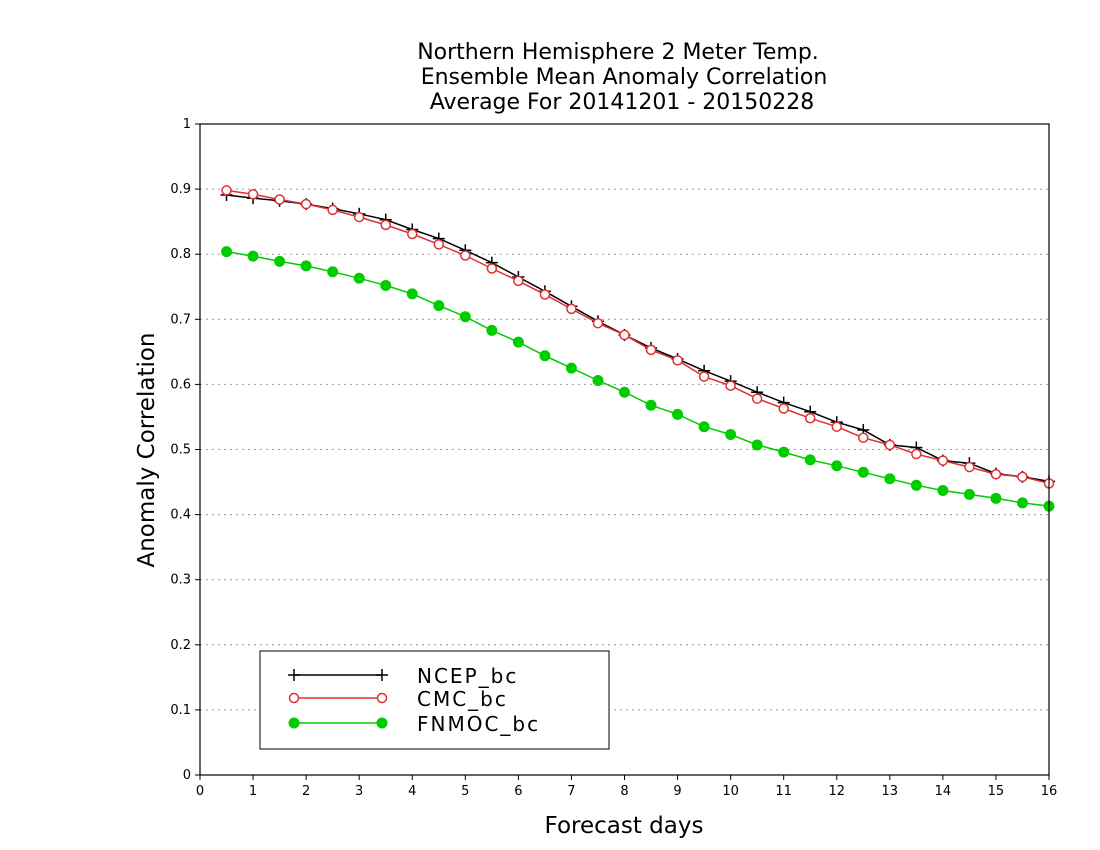  What do you see at coordinates (359, 791) in the screenshot?
I see `x-tick-label: 3` at bounding box center [359, 791].